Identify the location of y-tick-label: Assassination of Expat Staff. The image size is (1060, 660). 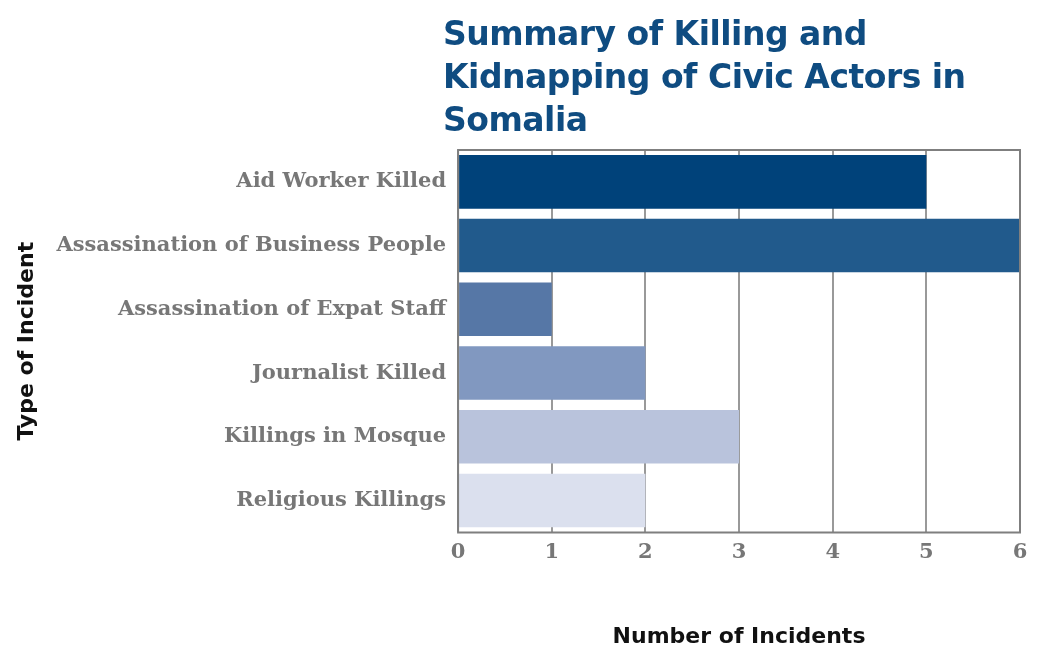
(282, 307).